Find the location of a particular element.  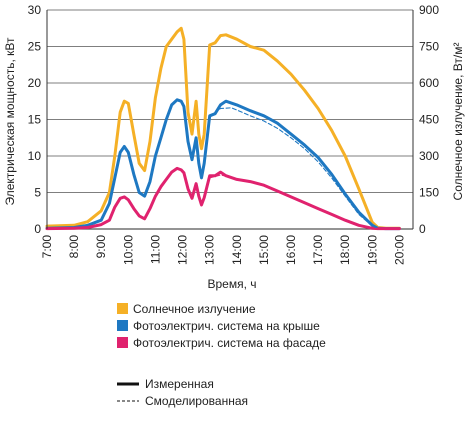

x-tick-label: 9:00 is located at coordinates (101, 247).